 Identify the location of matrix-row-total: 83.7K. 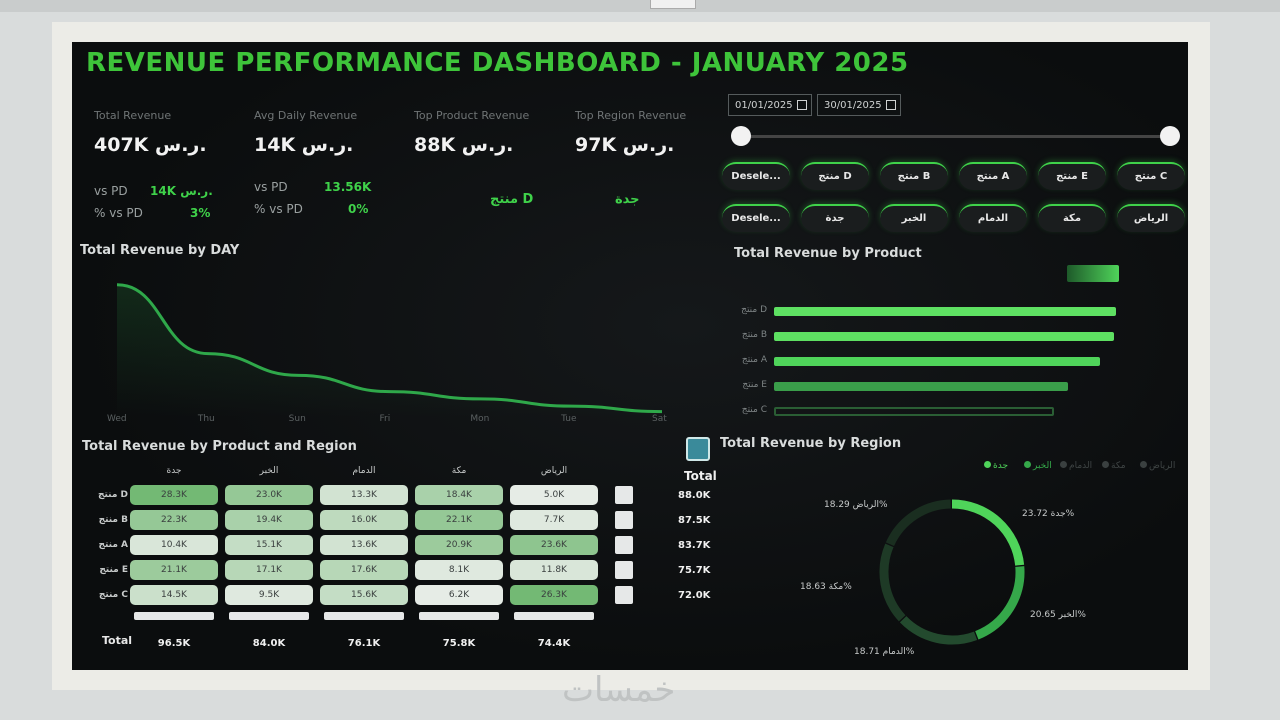
(694, 545).